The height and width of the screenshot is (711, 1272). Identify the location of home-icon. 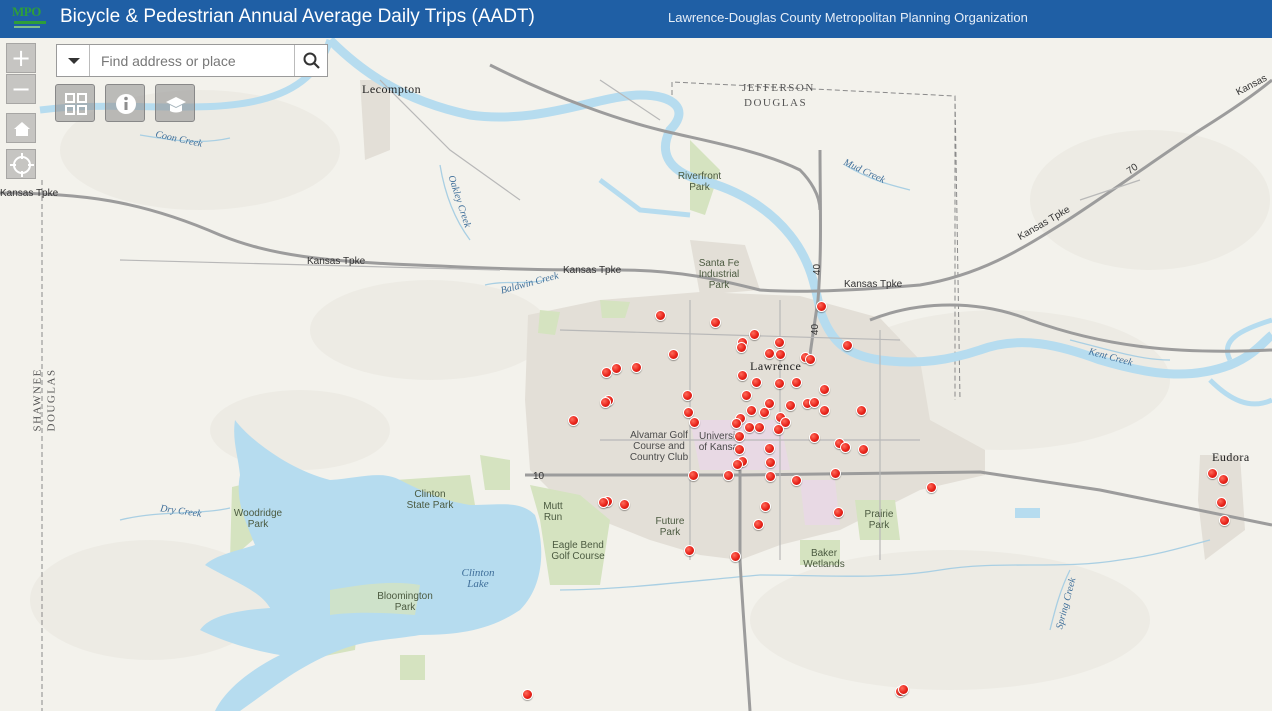
(22, 129).